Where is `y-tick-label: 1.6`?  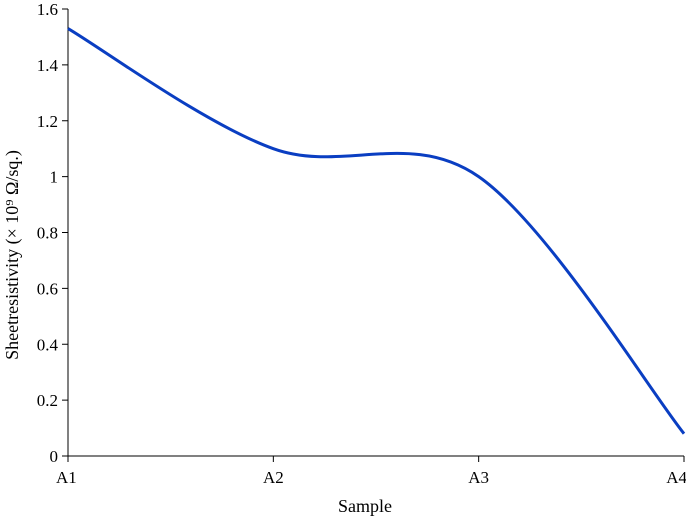
y-tick-label: 1.6 is located at coordinates (47, 9).